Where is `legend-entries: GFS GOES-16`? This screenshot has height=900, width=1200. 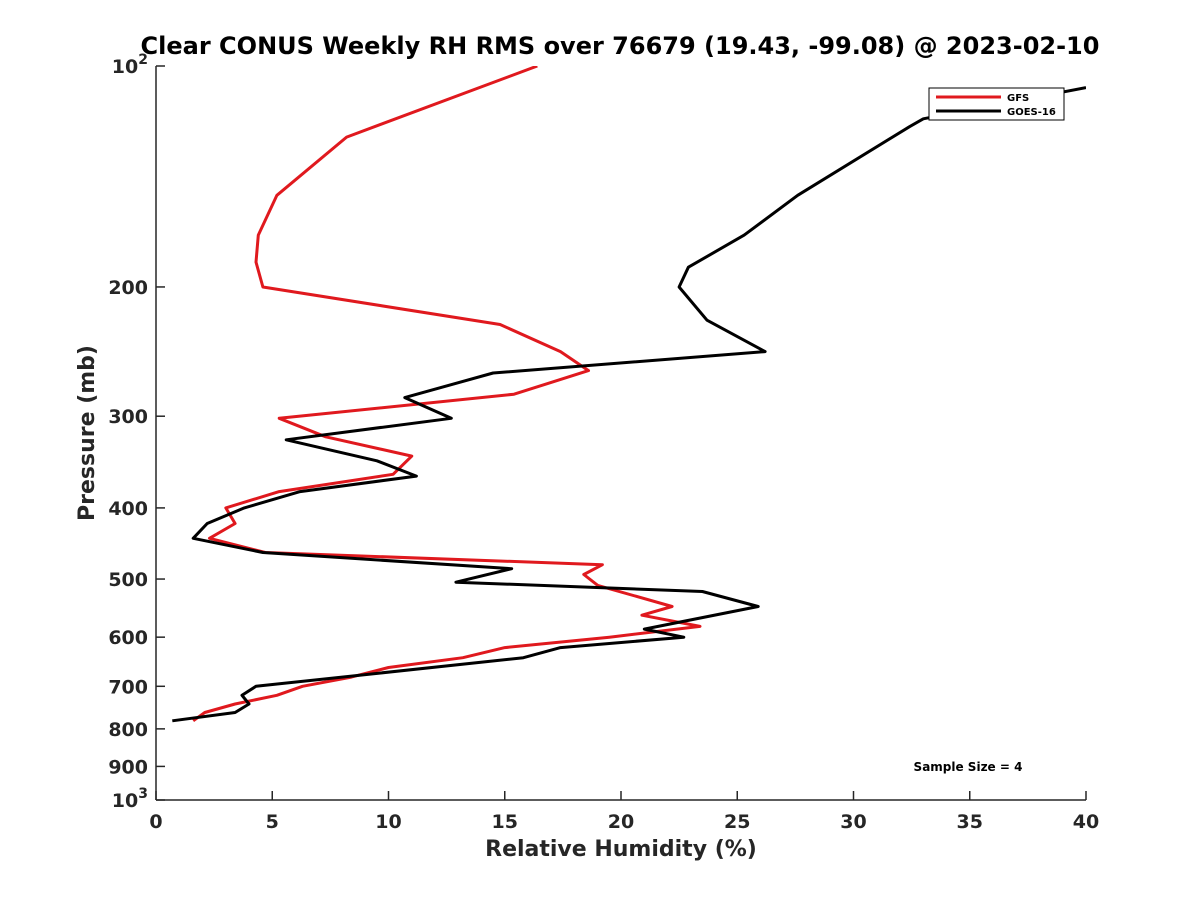 legend-entries: GFS GOES-16 is located at coordinates (996, 105).